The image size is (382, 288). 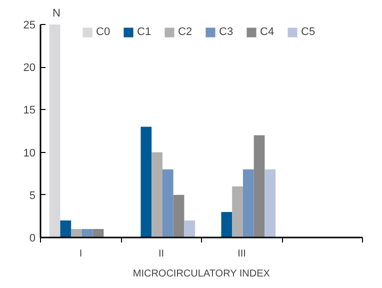 What do you see at coordinates (56, 14) in the screenshot?
I see `y-axis-title: N` at bounding box center [56, 14].